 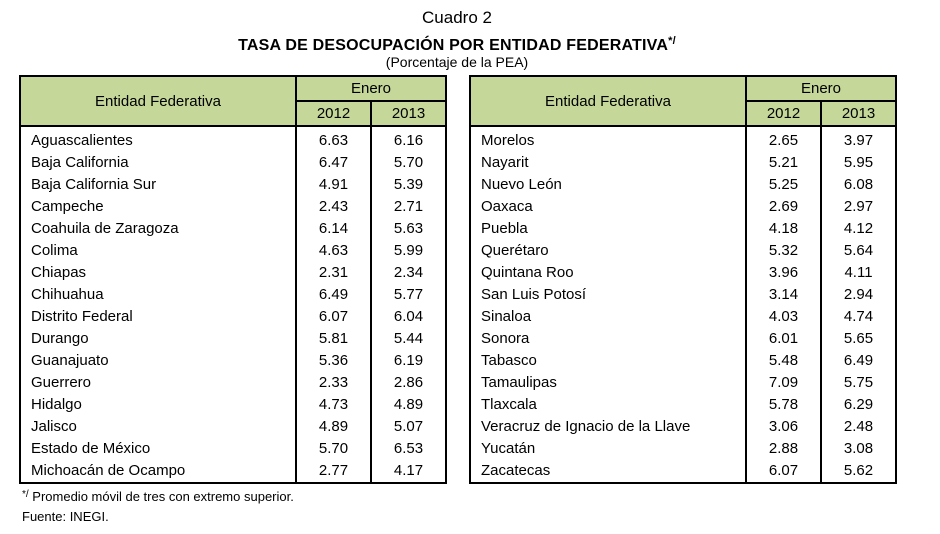 I want to click on table-row: Baja California Sur 4.91 5.39, so click(x=233, y=185).